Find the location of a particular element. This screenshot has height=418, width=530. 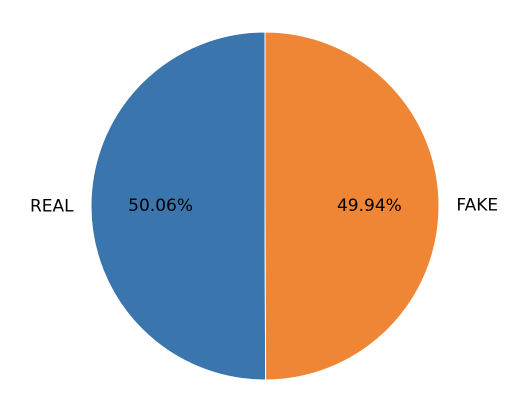

slice-pct-label-real: 50.06% is located at coordinates (160, 206).